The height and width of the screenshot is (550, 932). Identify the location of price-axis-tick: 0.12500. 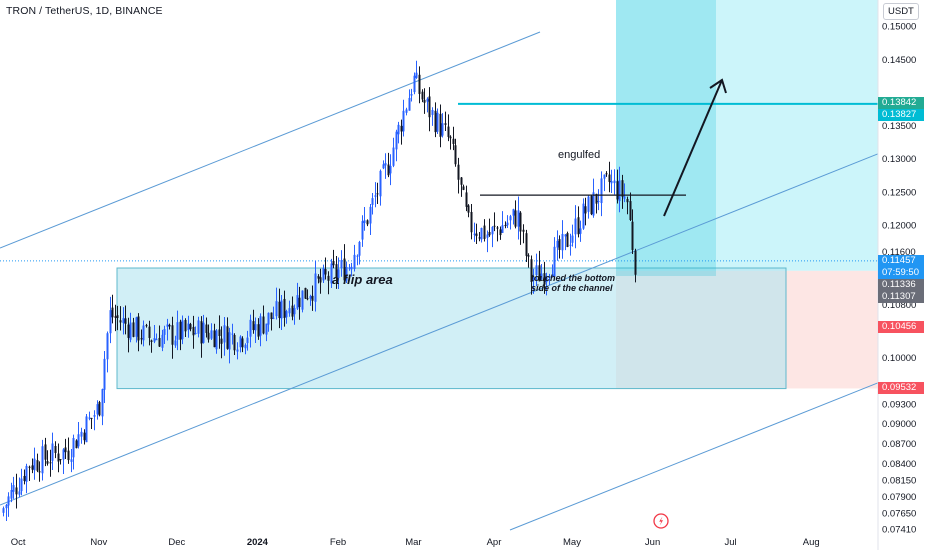
(899, 192).